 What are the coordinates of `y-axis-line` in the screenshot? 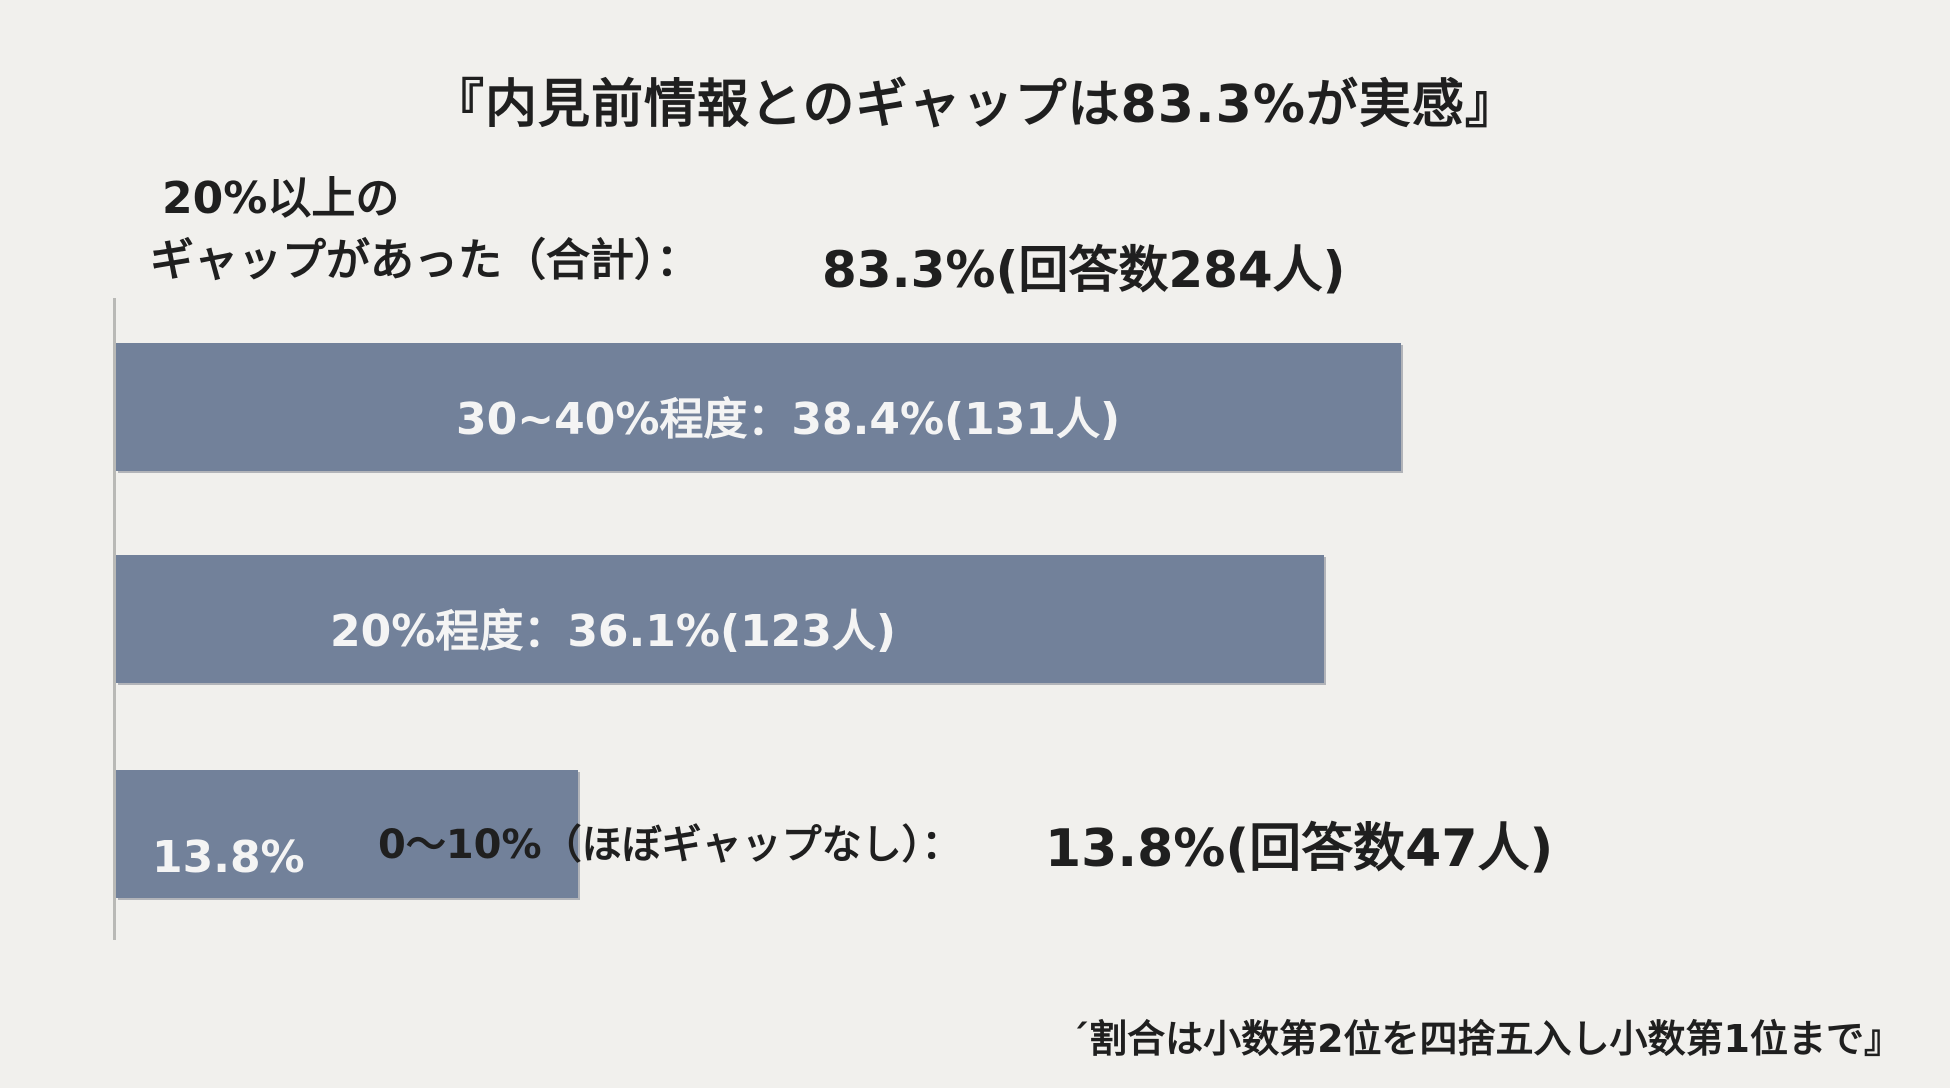 It's located at (114, 619).